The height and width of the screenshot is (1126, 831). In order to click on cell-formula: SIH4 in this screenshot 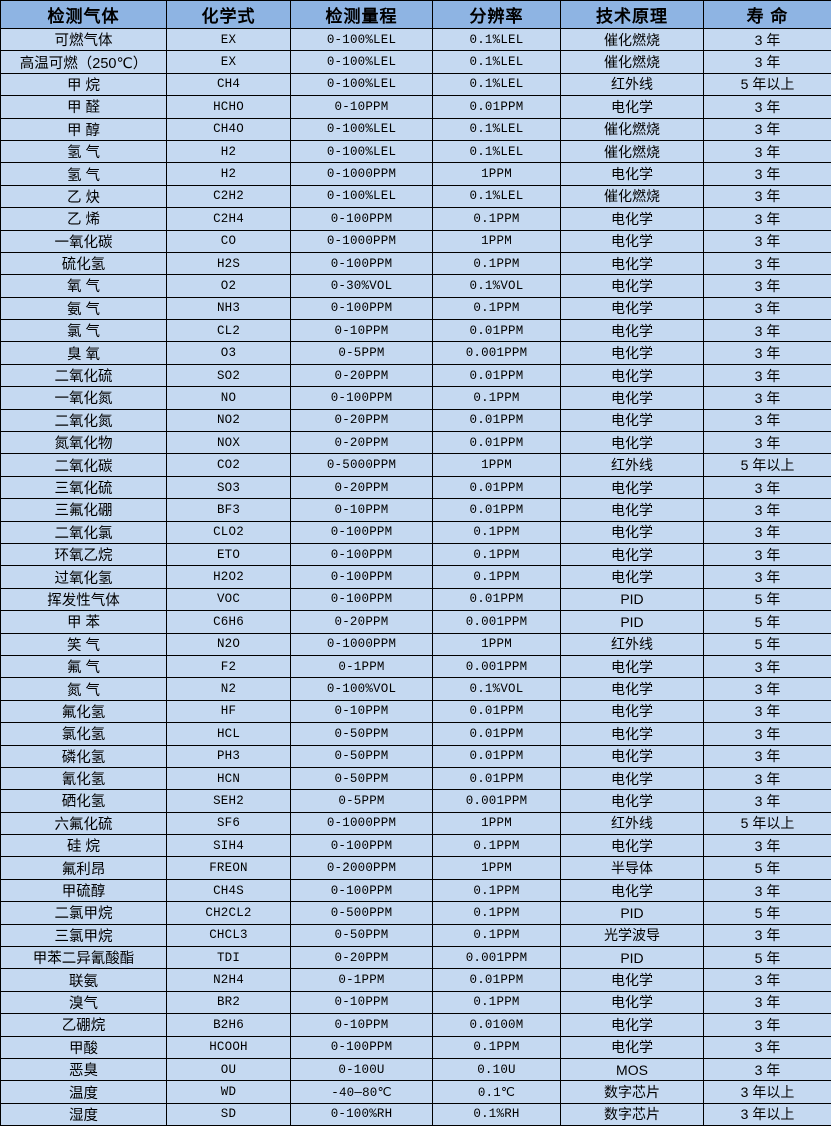, I will do `click(229, 846)`.